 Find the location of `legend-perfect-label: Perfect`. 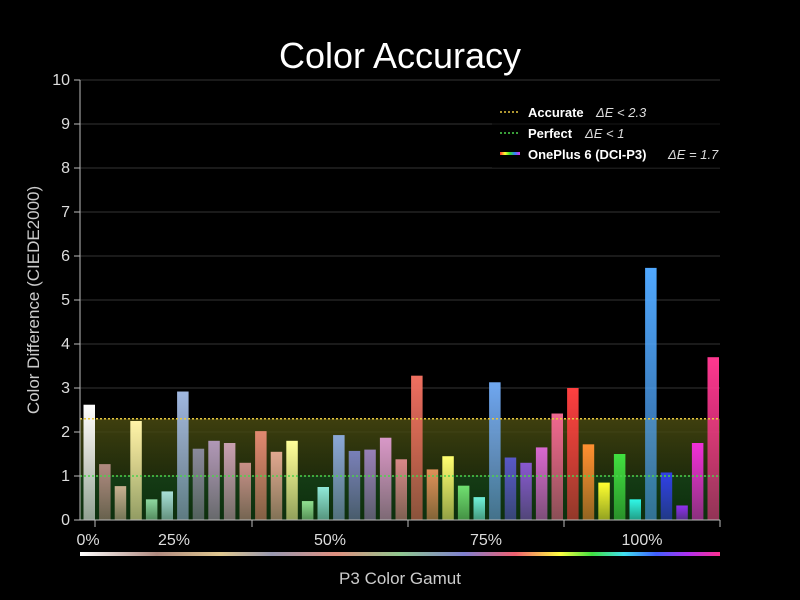

legend-perfect-label: Perfect is located at coordinates (550, 133).